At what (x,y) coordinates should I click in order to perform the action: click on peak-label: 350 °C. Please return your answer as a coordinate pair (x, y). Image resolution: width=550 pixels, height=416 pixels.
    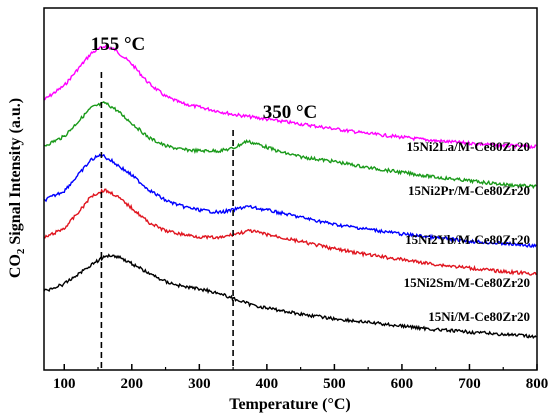
    Looking at the image, I should click on (290, 112).